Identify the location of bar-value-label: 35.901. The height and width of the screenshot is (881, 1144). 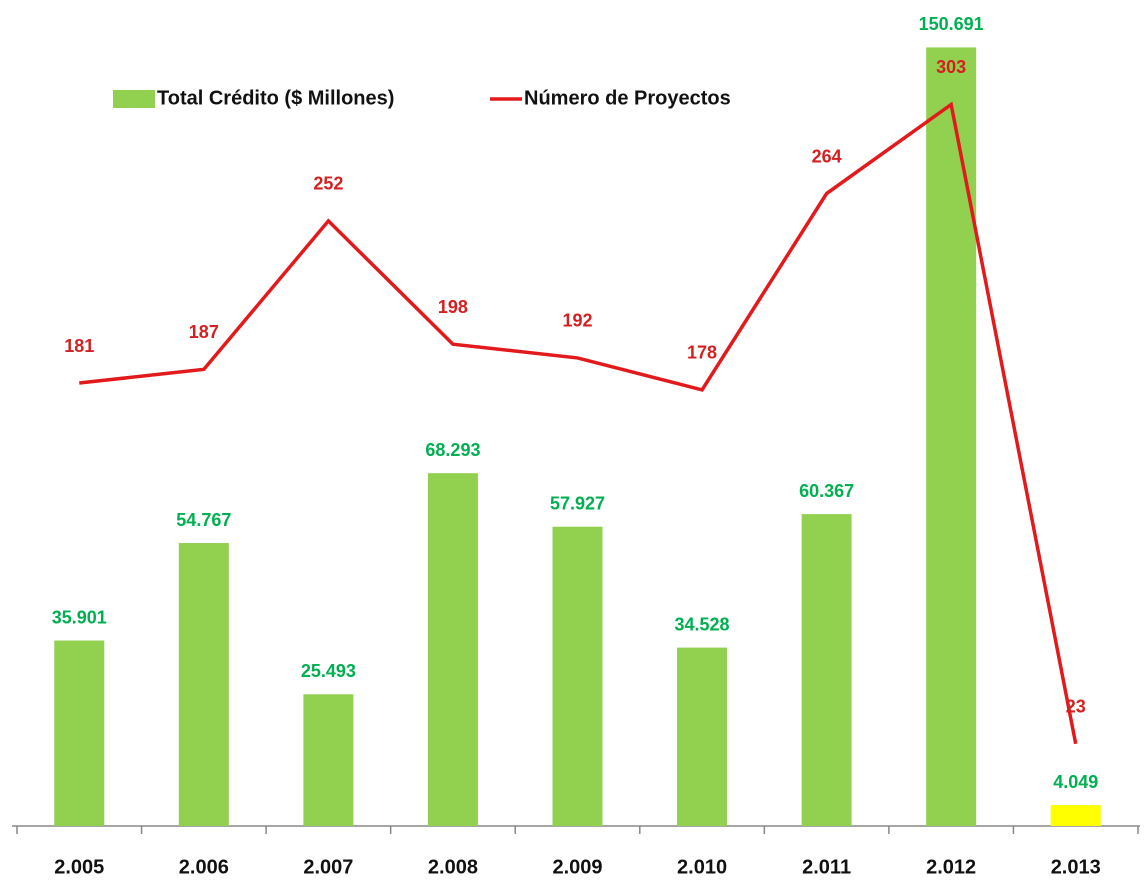
(79, 617).